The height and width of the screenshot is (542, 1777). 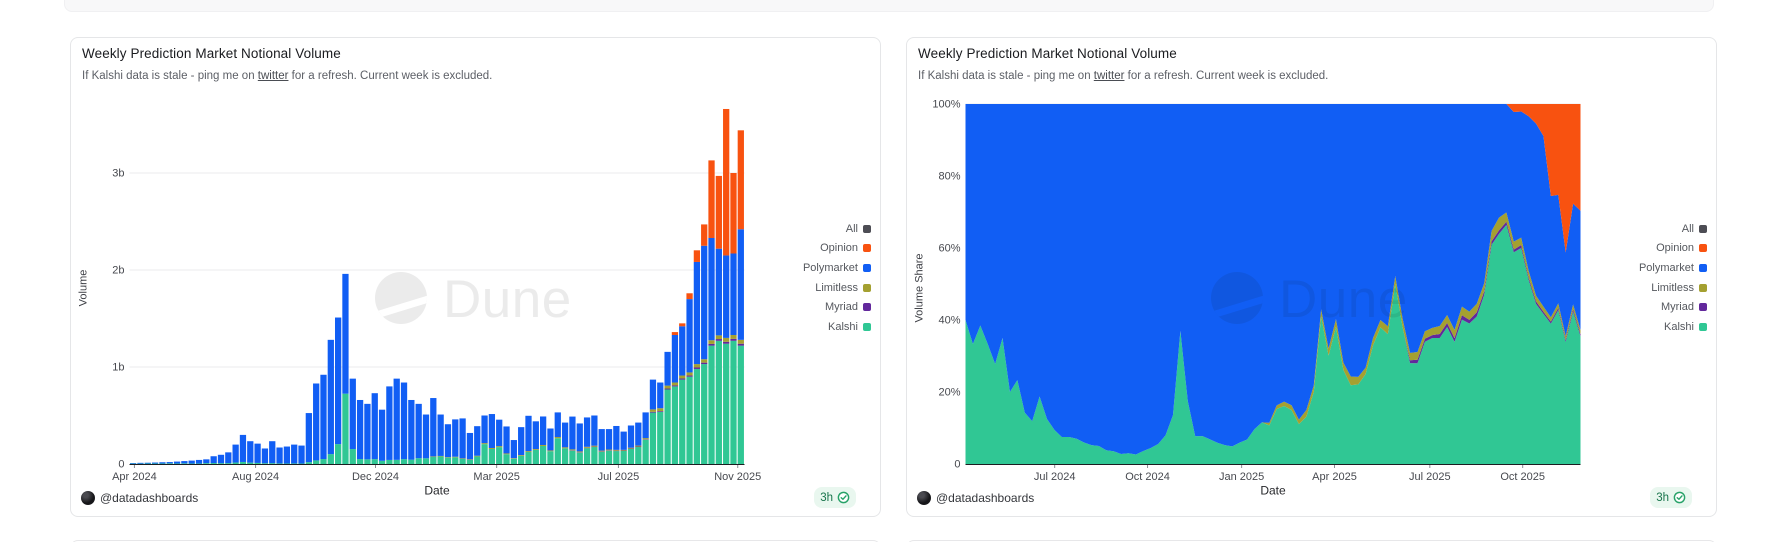 What do you see at coordinates (837, 268) in the screenshot?
I see `legend-item-polymarket: Polymarket` at bounding box center [837, 268].